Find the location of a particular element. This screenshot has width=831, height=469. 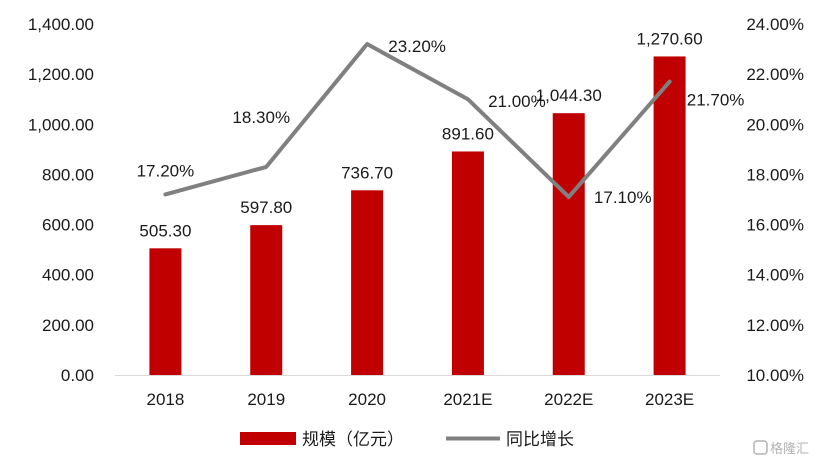

x-tick-label: 2020 is located at coordinates (367, 399).